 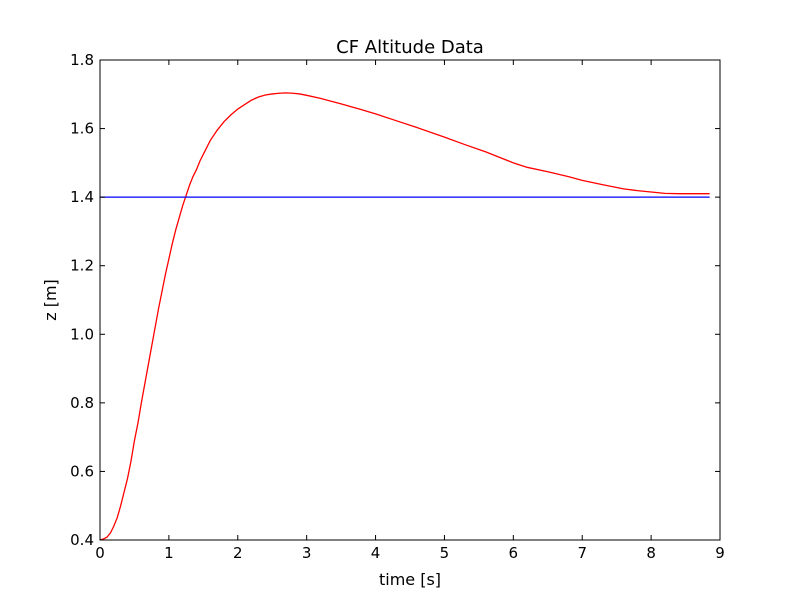 I want to click on x-tick-label: 2, so click(x=238, y=553).